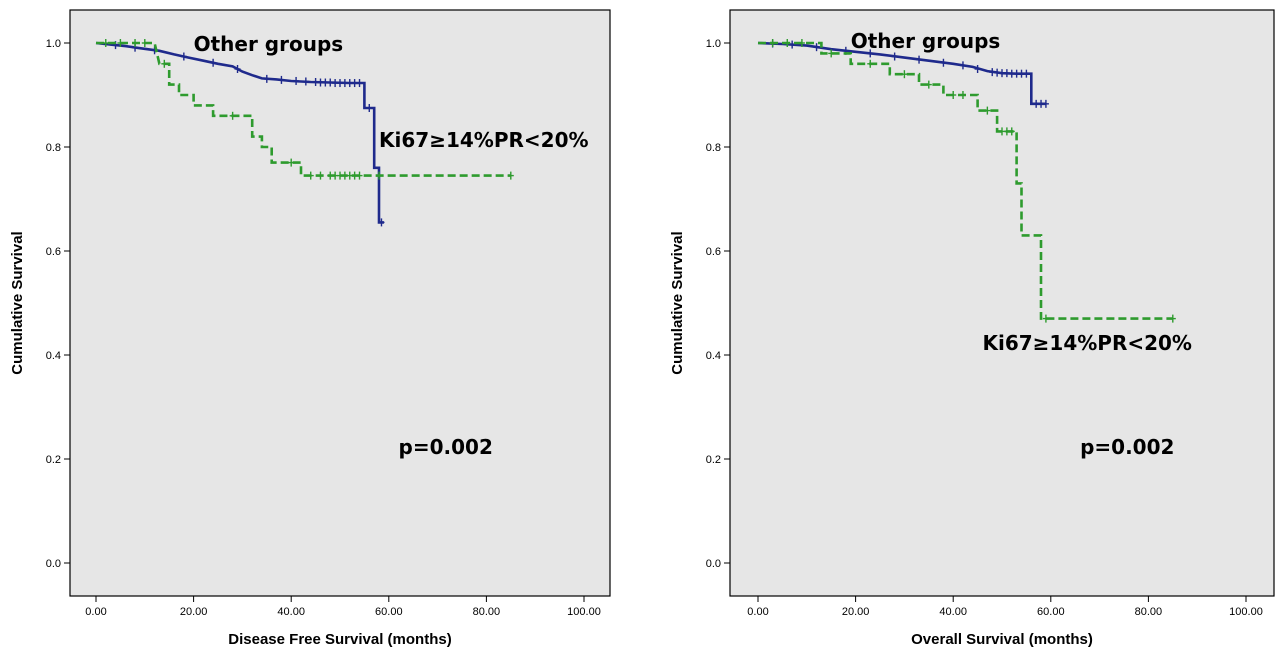 This screenshot has width=1278, height=650. Describe the element at coordinates (339, 639) in the screenshot. I see `x-axis-title: Disease Free Survival (months)` at that location.